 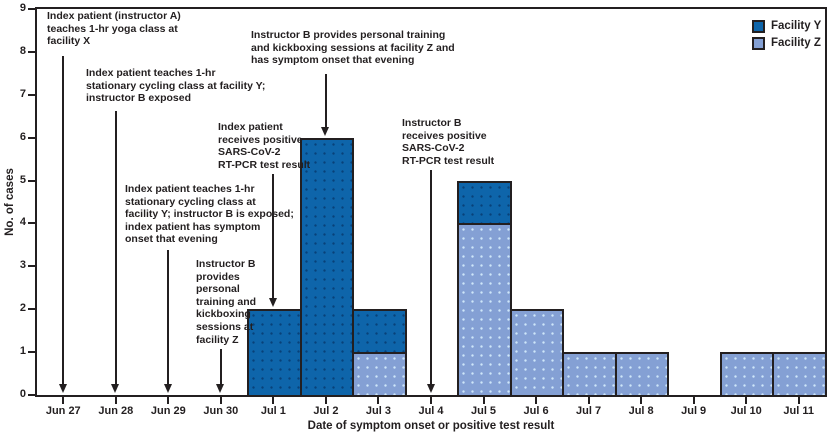 I want to click on legend-item-facility-y: Facility Y, so click(x=786, y=26).